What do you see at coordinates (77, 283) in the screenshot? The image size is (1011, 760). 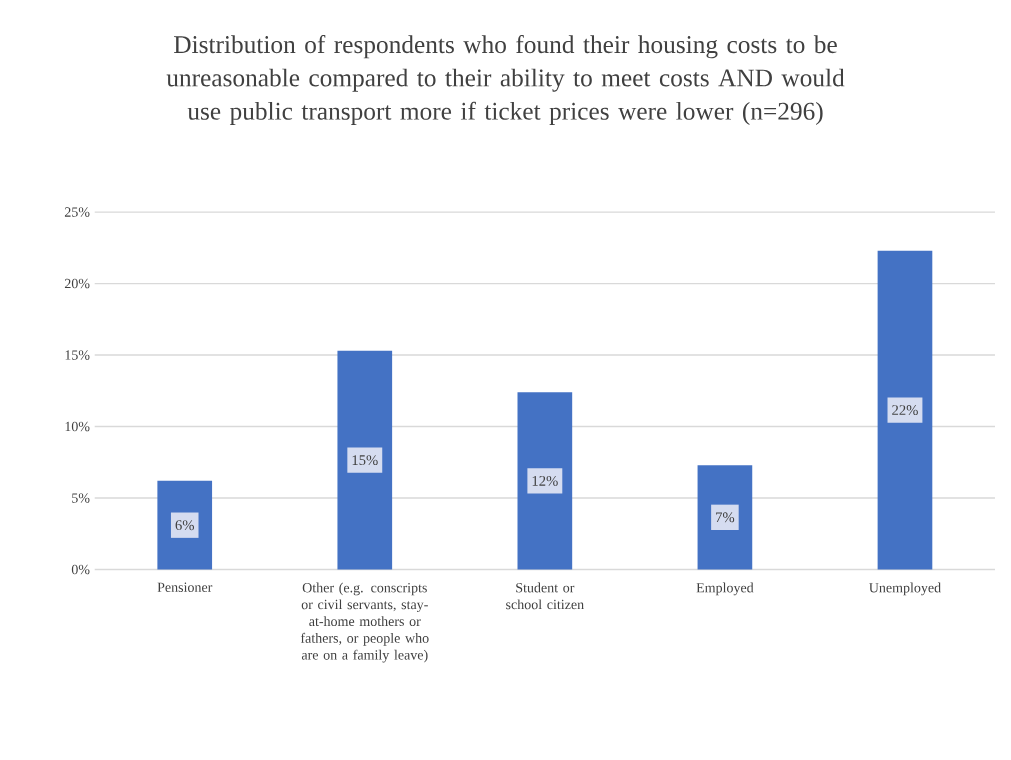 I see `y-tick-label: 20%` at bounding box center [77, 283].